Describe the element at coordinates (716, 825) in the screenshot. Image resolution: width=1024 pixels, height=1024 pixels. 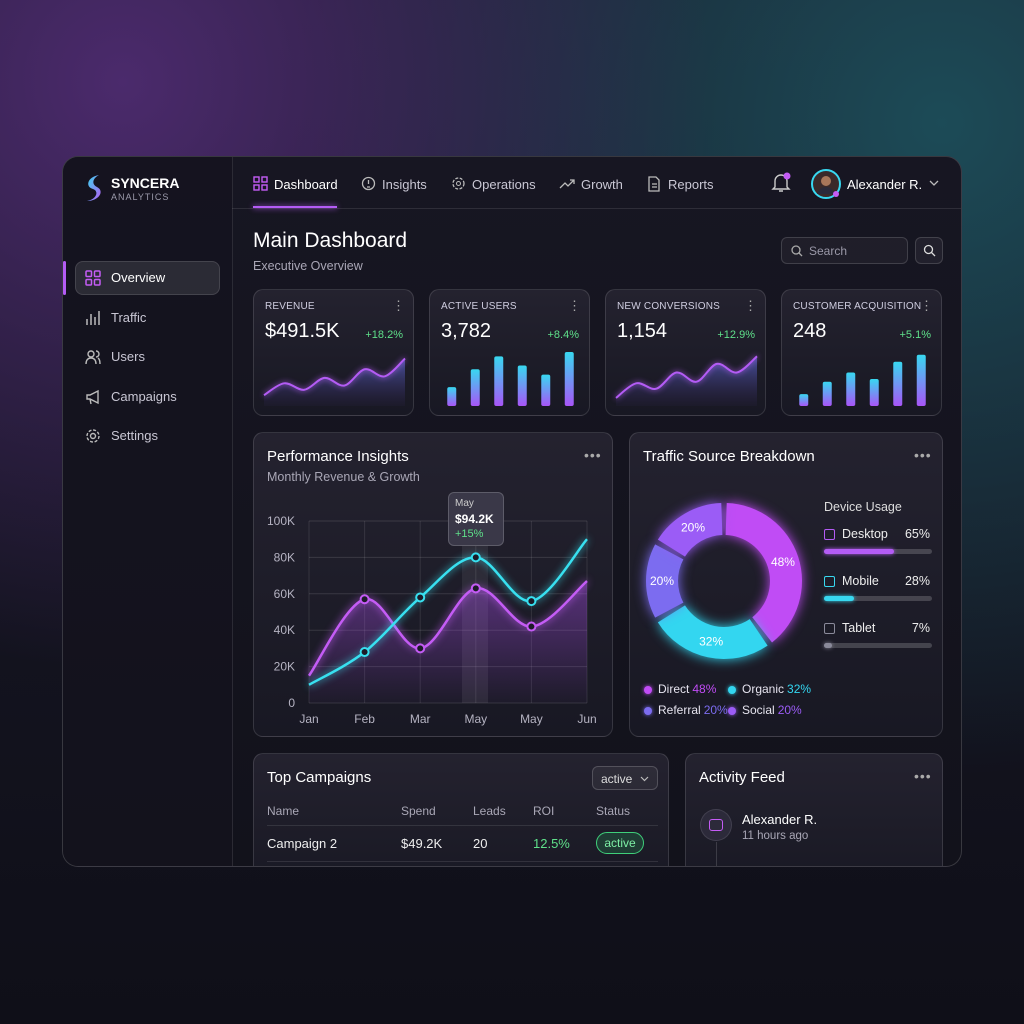
I see `feed-avatar` at that location.